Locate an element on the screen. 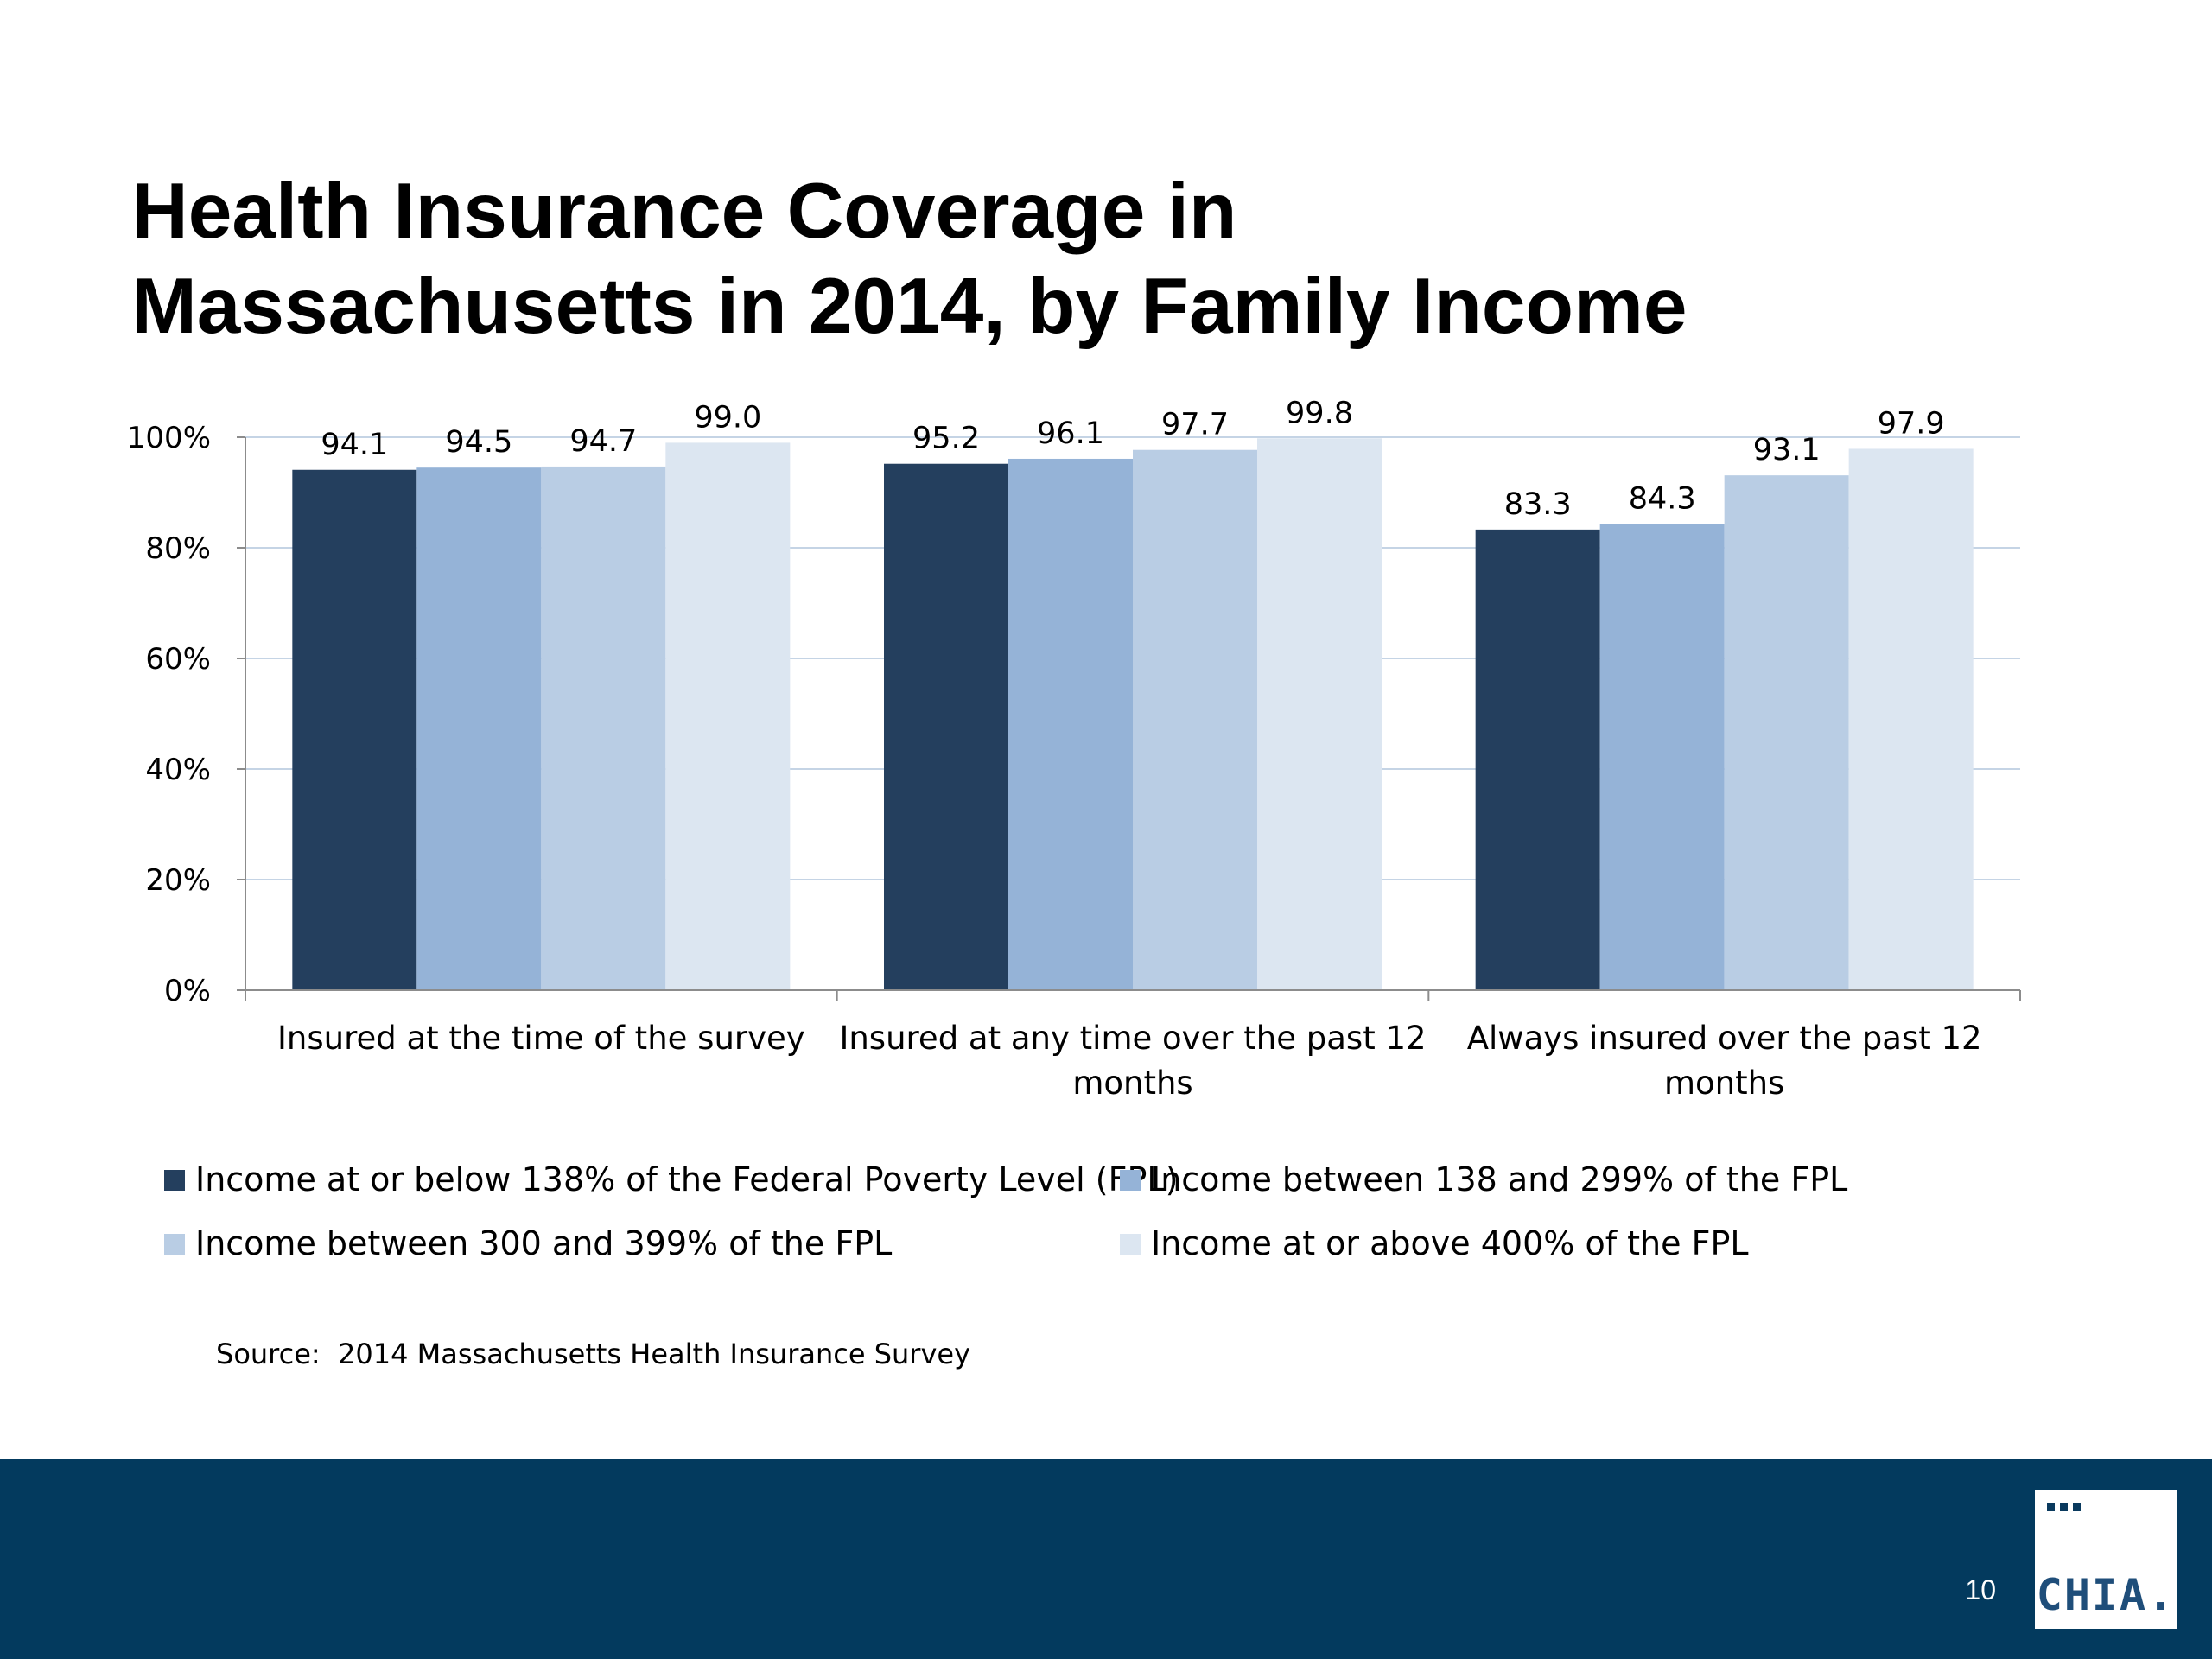  y-tick-label: 80% is located at coordinates (178, 548).